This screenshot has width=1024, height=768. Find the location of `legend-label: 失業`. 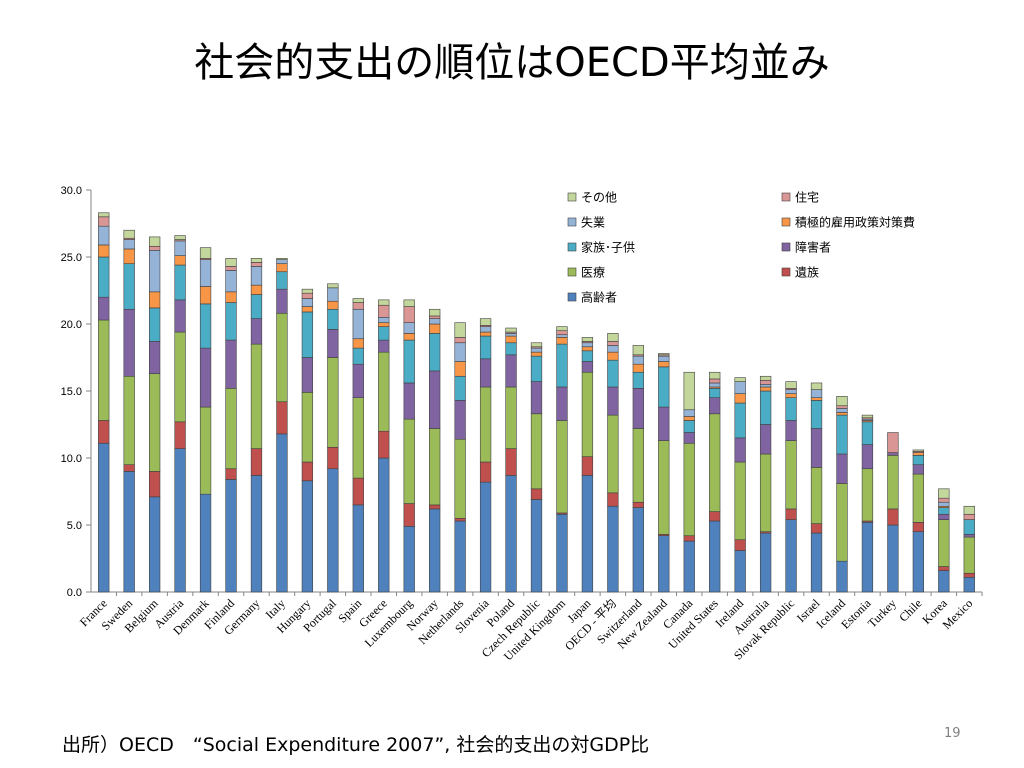

legend-label: 失業 is located at coordinates (593, 222).